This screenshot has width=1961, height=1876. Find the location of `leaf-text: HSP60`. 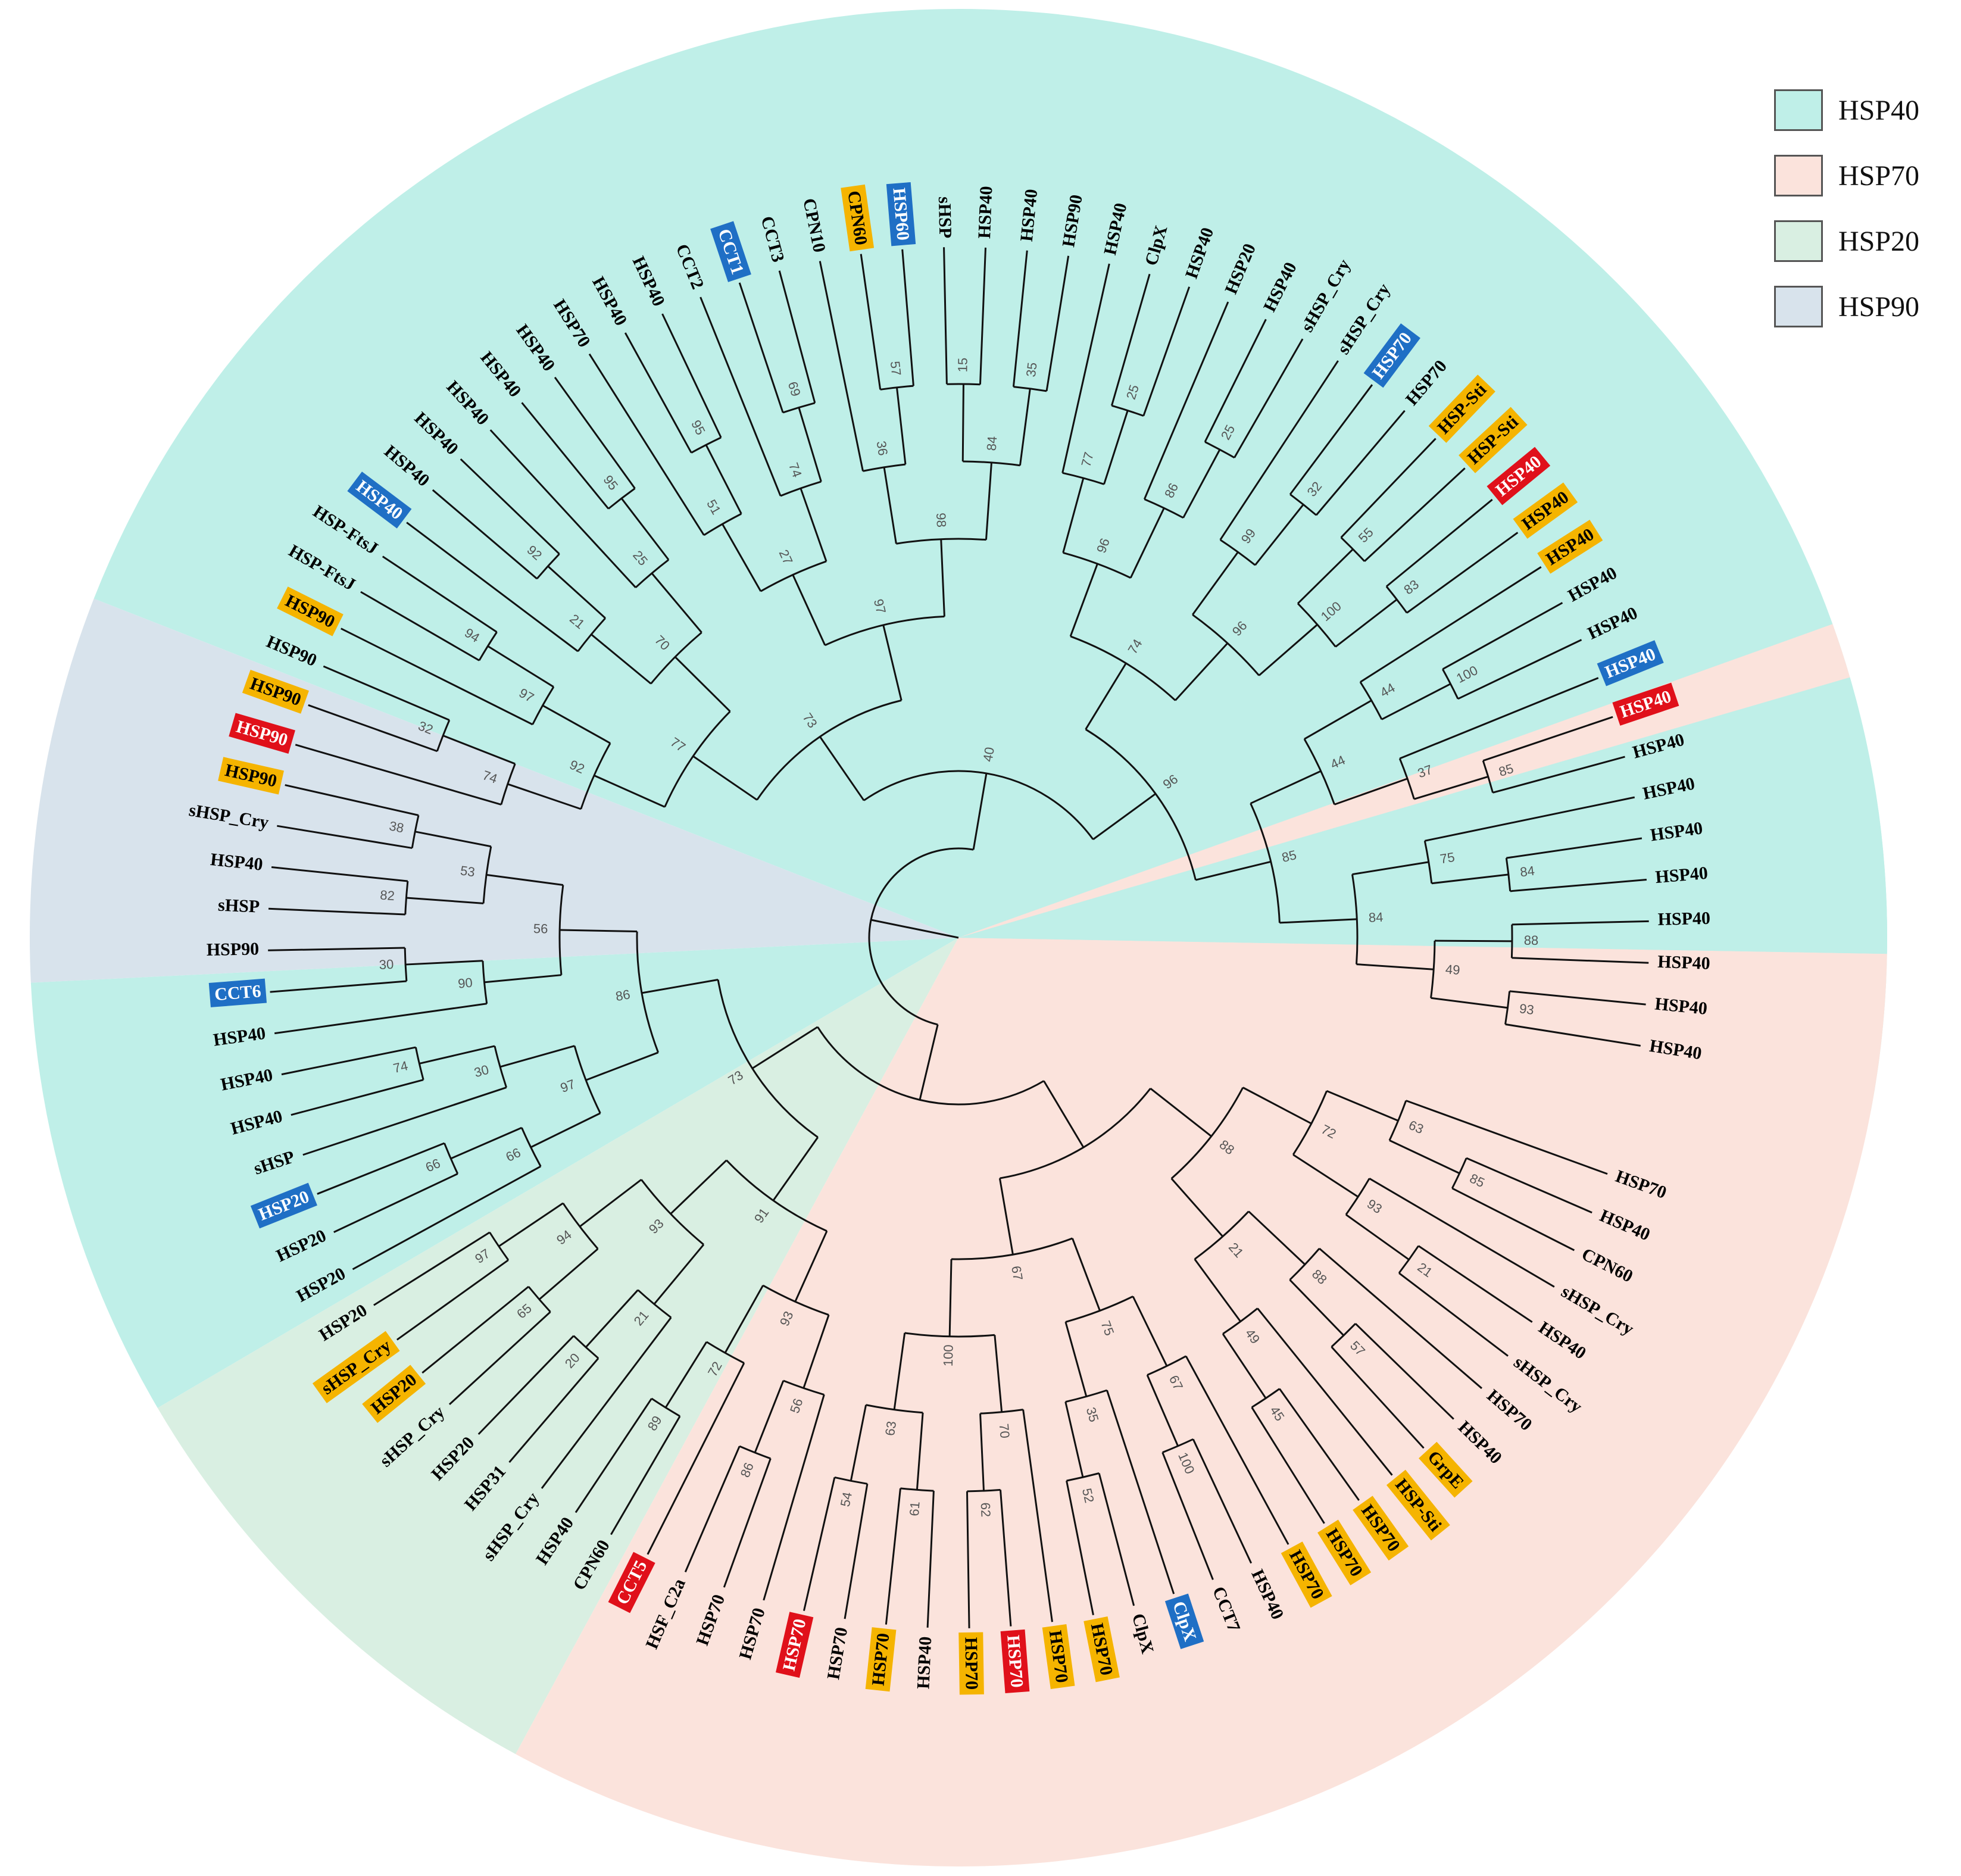

leaf-text: HSP60 is located at coordinates (901, 214).